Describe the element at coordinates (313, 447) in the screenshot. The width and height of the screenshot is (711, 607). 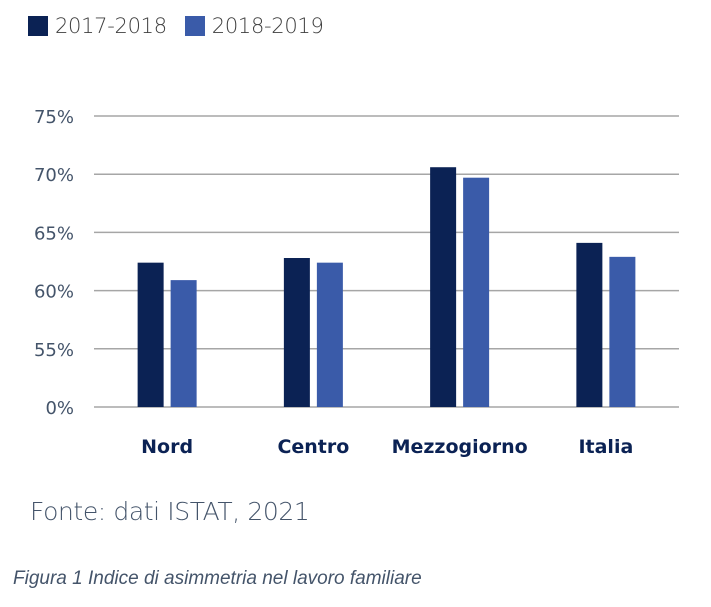
I see `x-category-label: Centro` at that location.